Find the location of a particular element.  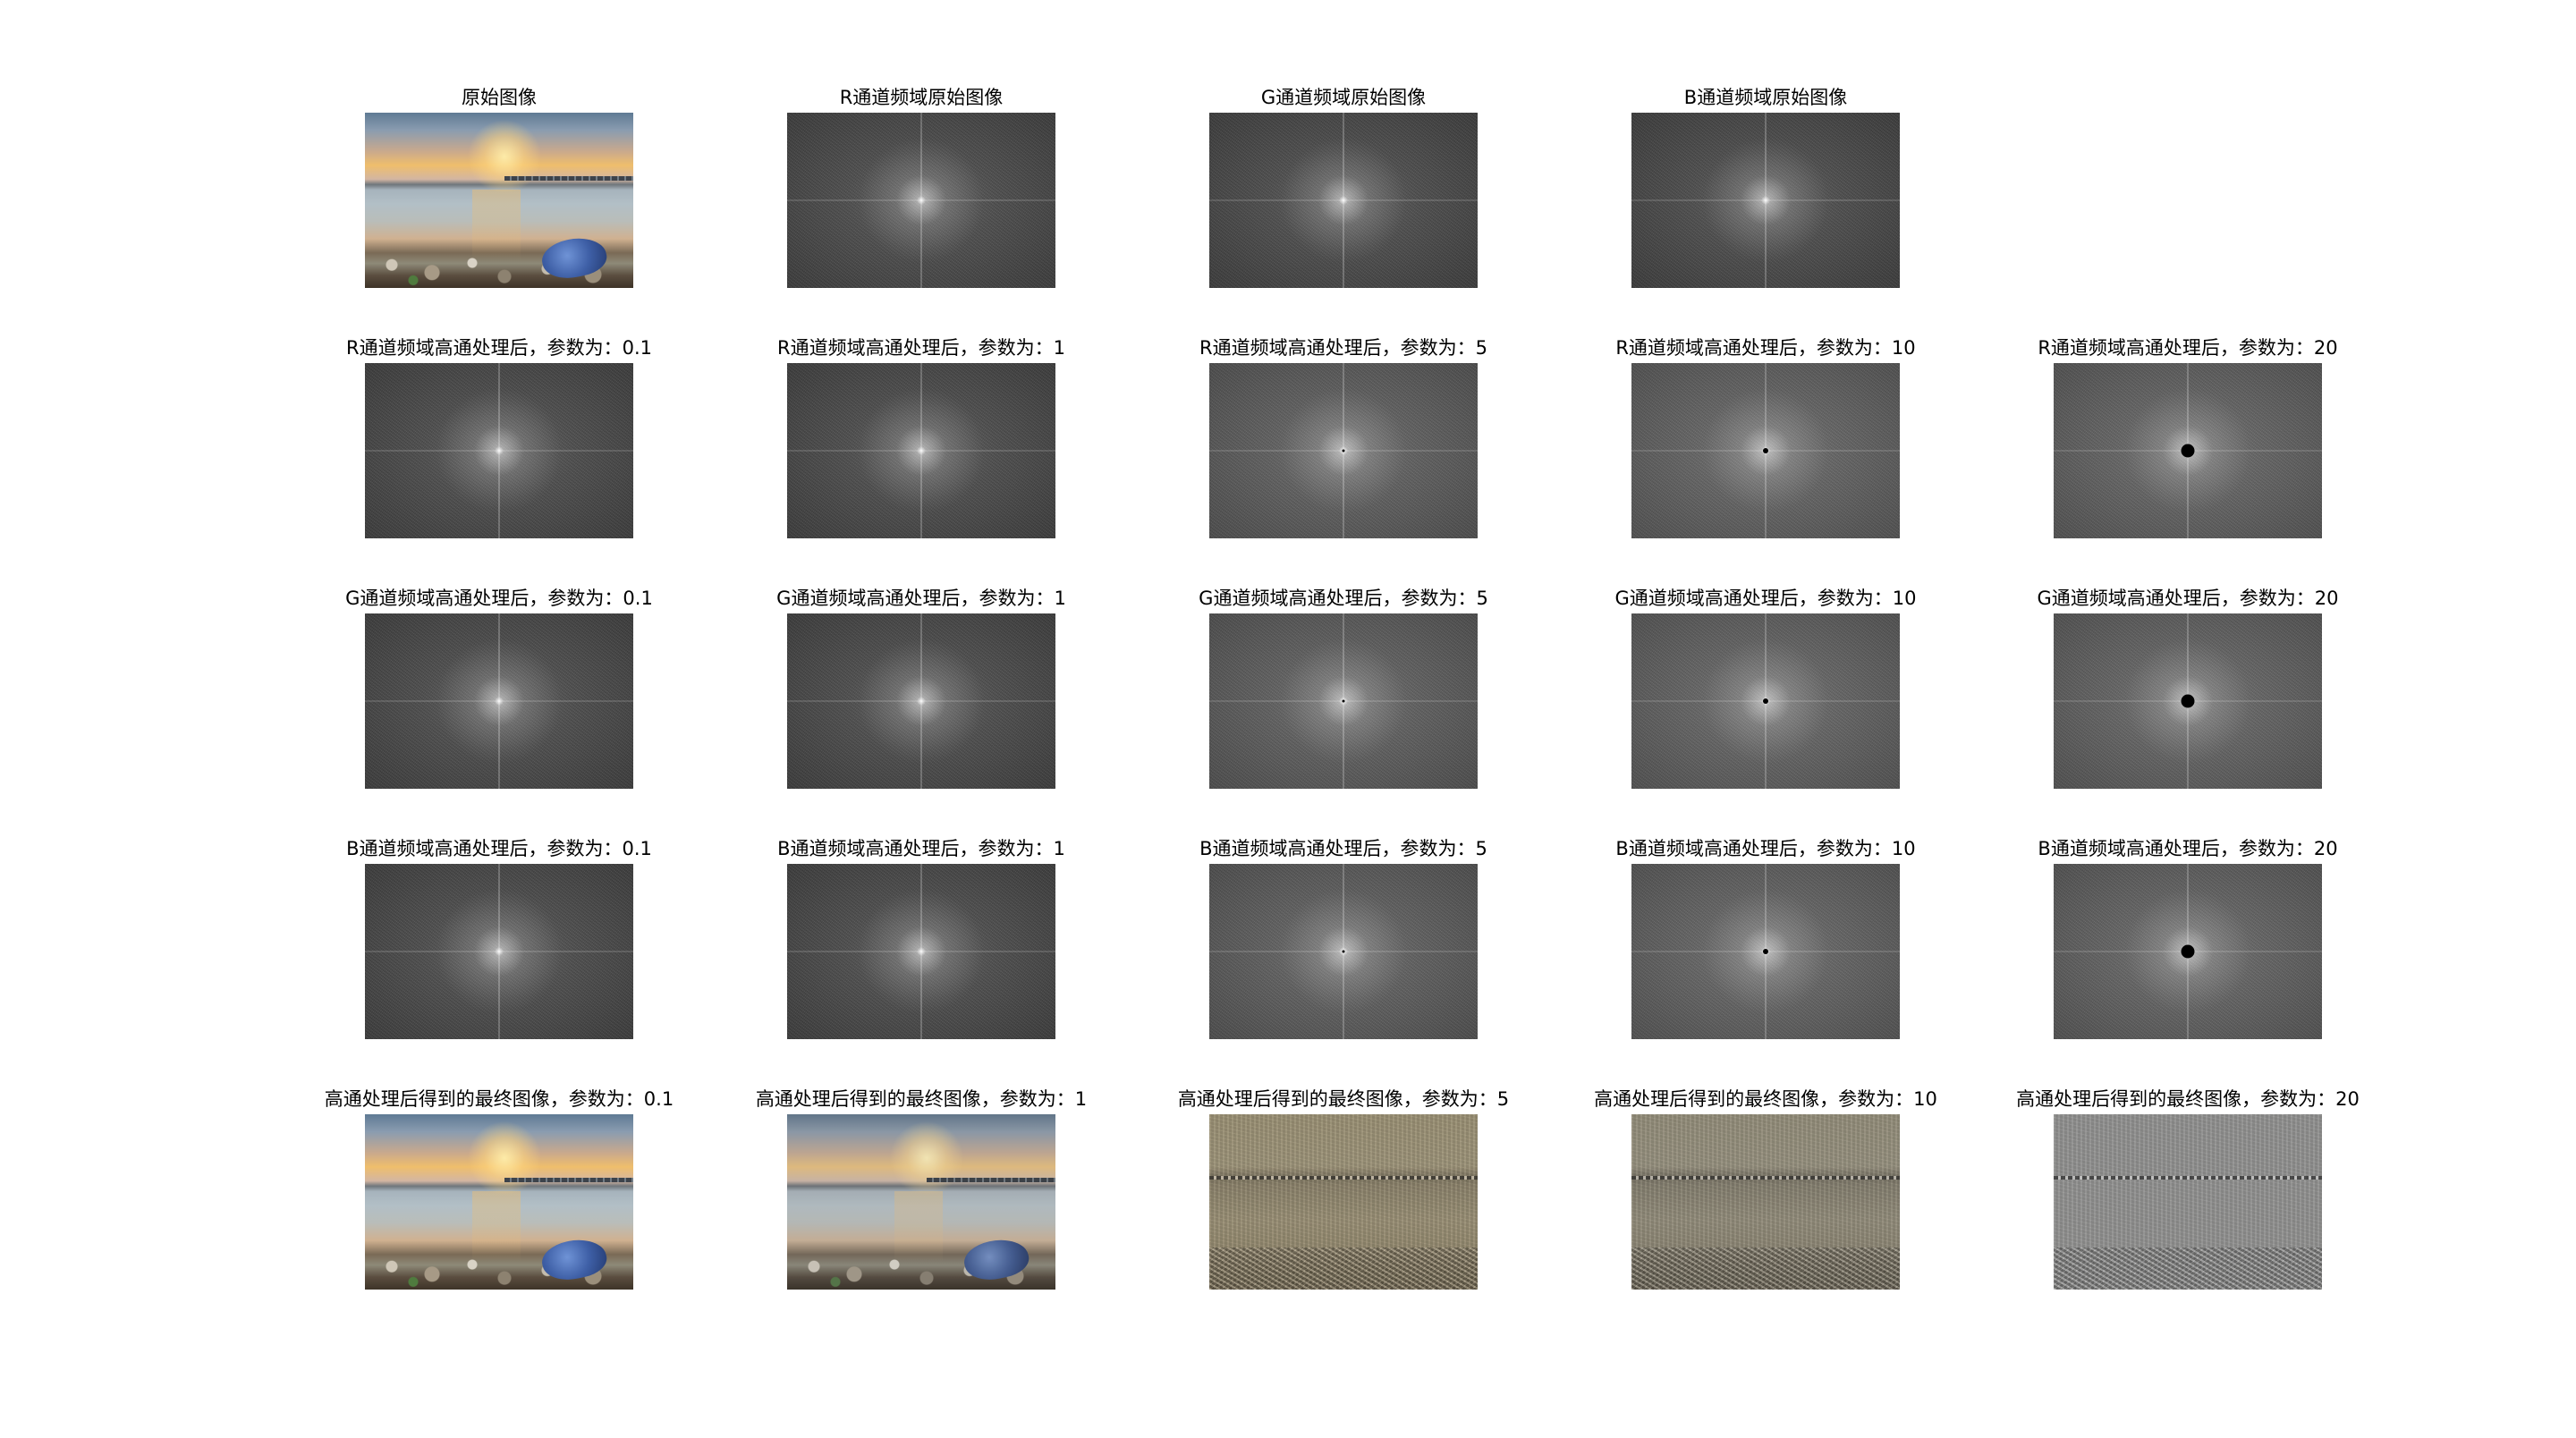

panel-title: B通道频域高通处理后，参数为：5 is located at coordinates (1343, 848).